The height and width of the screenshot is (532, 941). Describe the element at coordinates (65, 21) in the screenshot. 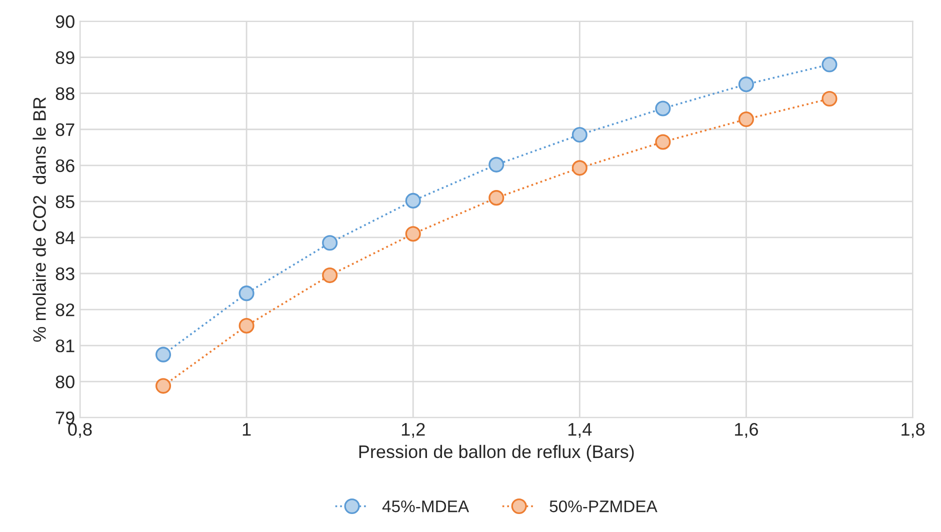

I see `y-tick-label: 90` at that location.